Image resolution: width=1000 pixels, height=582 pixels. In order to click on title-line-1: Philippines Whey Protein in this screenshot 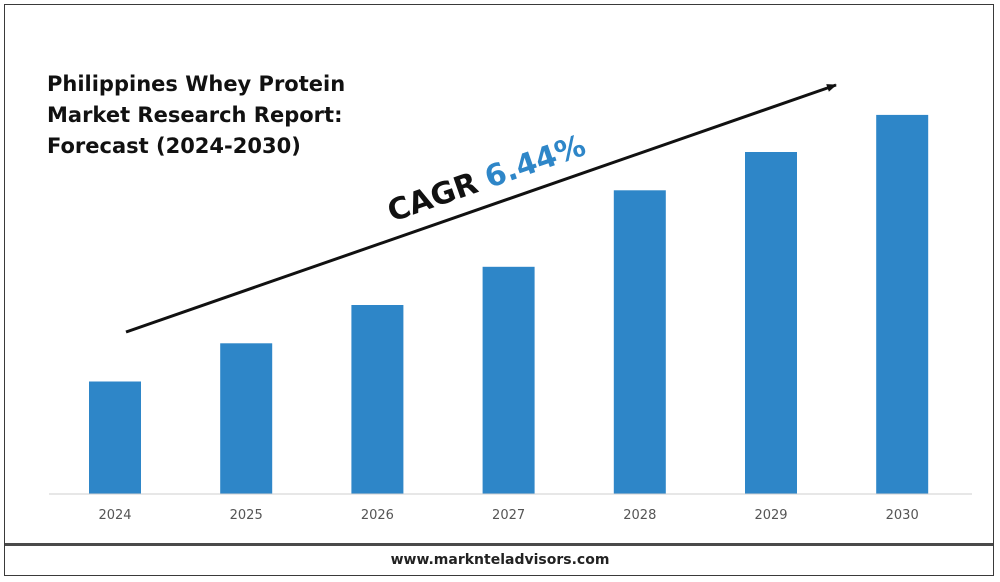, I will do `click(196, 84)`.